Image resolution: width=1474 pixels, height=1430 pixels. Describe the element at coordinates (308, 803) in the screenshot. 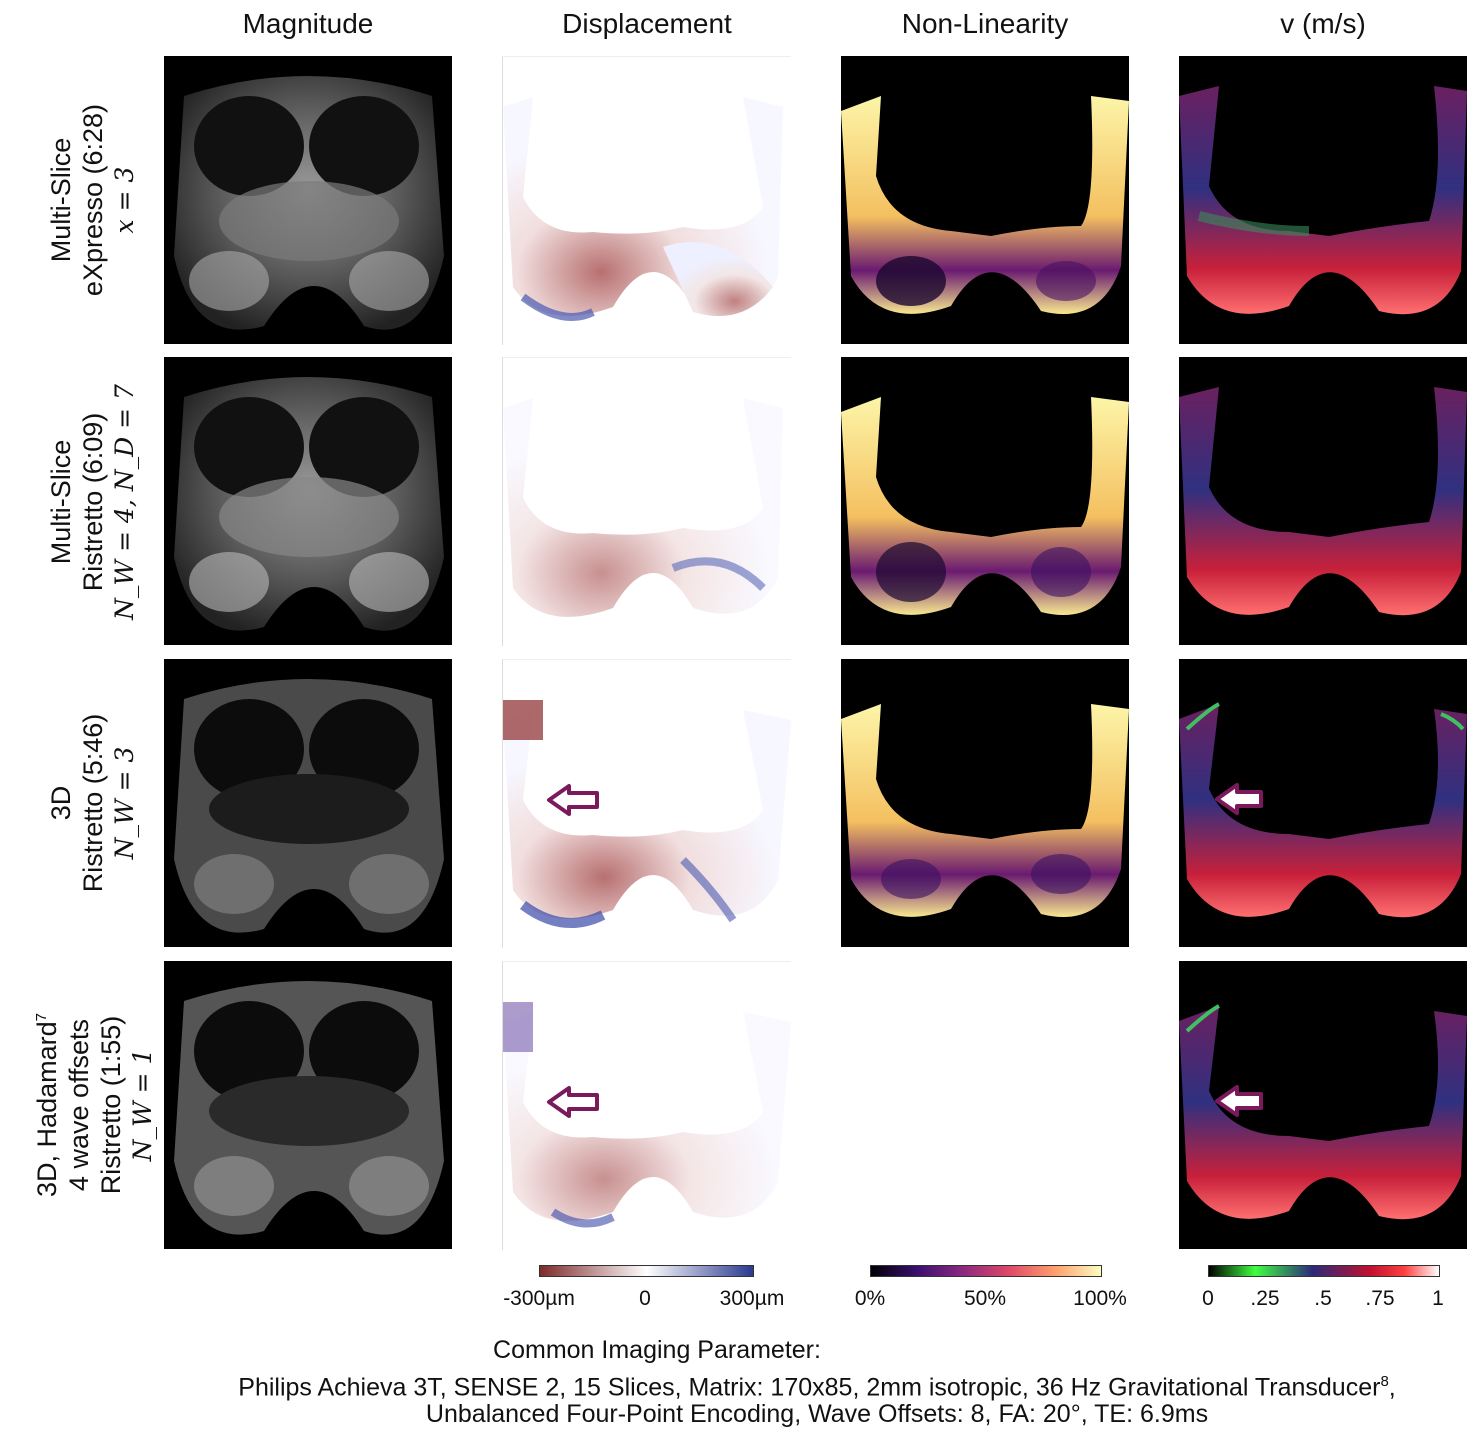

I see `magnitude-image-row3` at that location.